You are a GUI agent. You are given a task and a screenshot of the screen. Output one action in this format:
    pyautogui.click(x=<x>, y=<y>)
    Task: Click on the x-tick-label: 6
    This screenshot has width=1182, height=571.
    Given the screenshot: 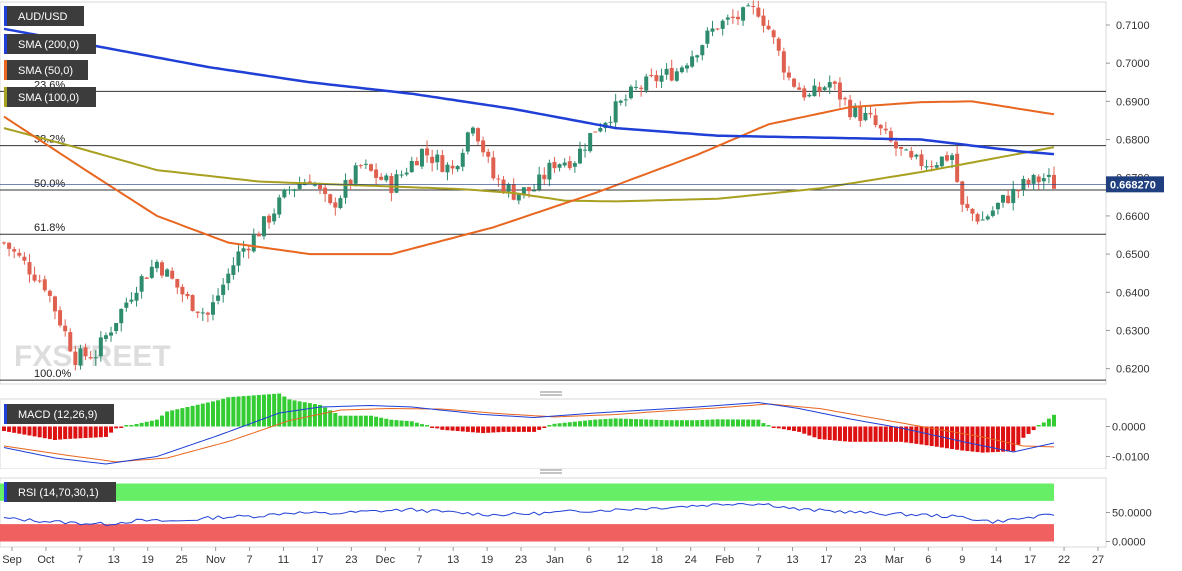 What is the action you would take?
    pyautogui.click(x=928, y=560)
    